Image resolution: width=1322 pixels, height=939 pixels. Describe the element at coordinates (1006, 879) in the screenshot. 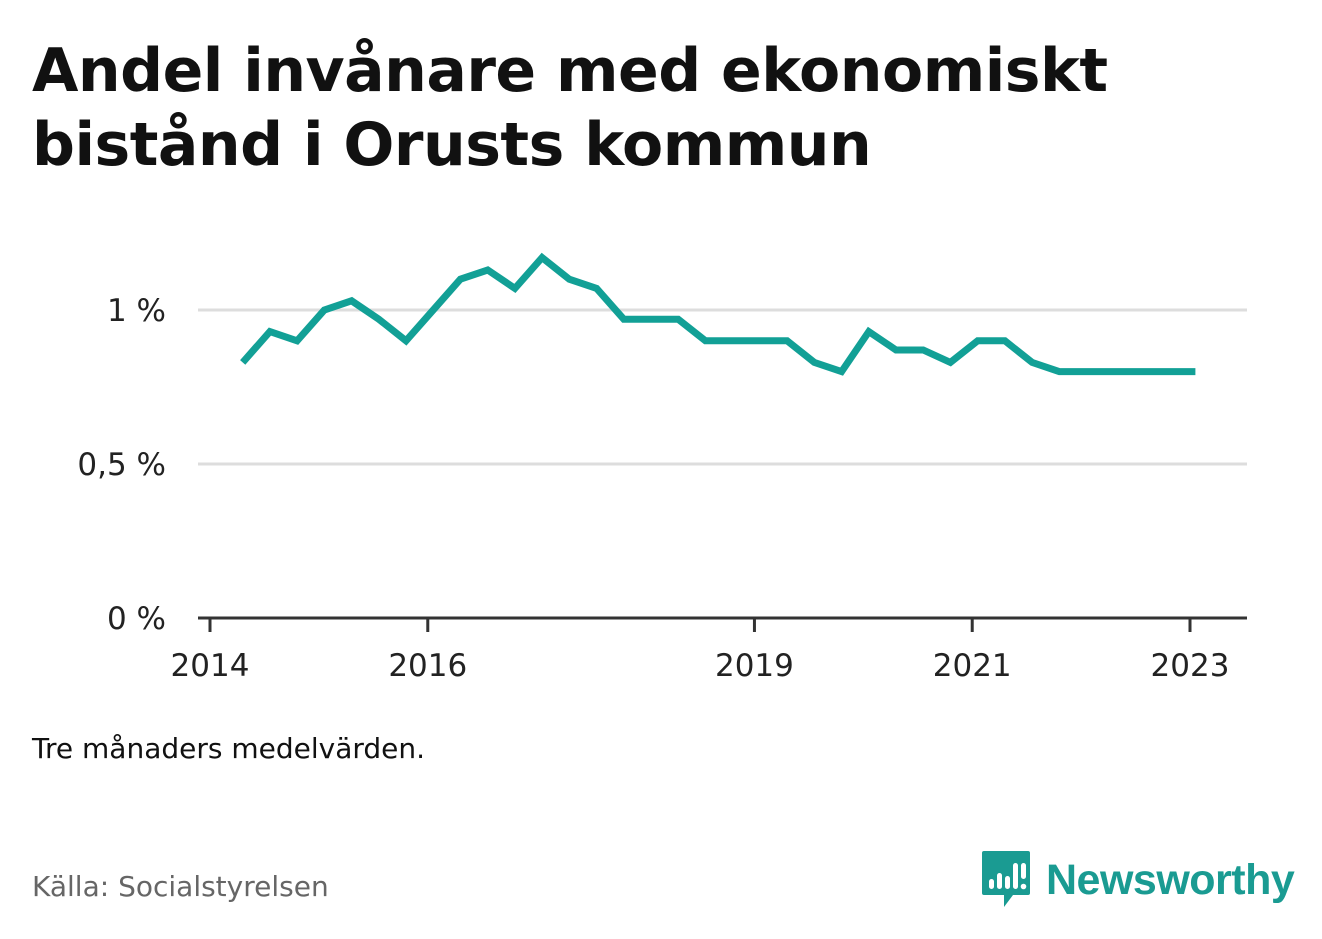

I see `newsworthy-logo-icon` at that location.